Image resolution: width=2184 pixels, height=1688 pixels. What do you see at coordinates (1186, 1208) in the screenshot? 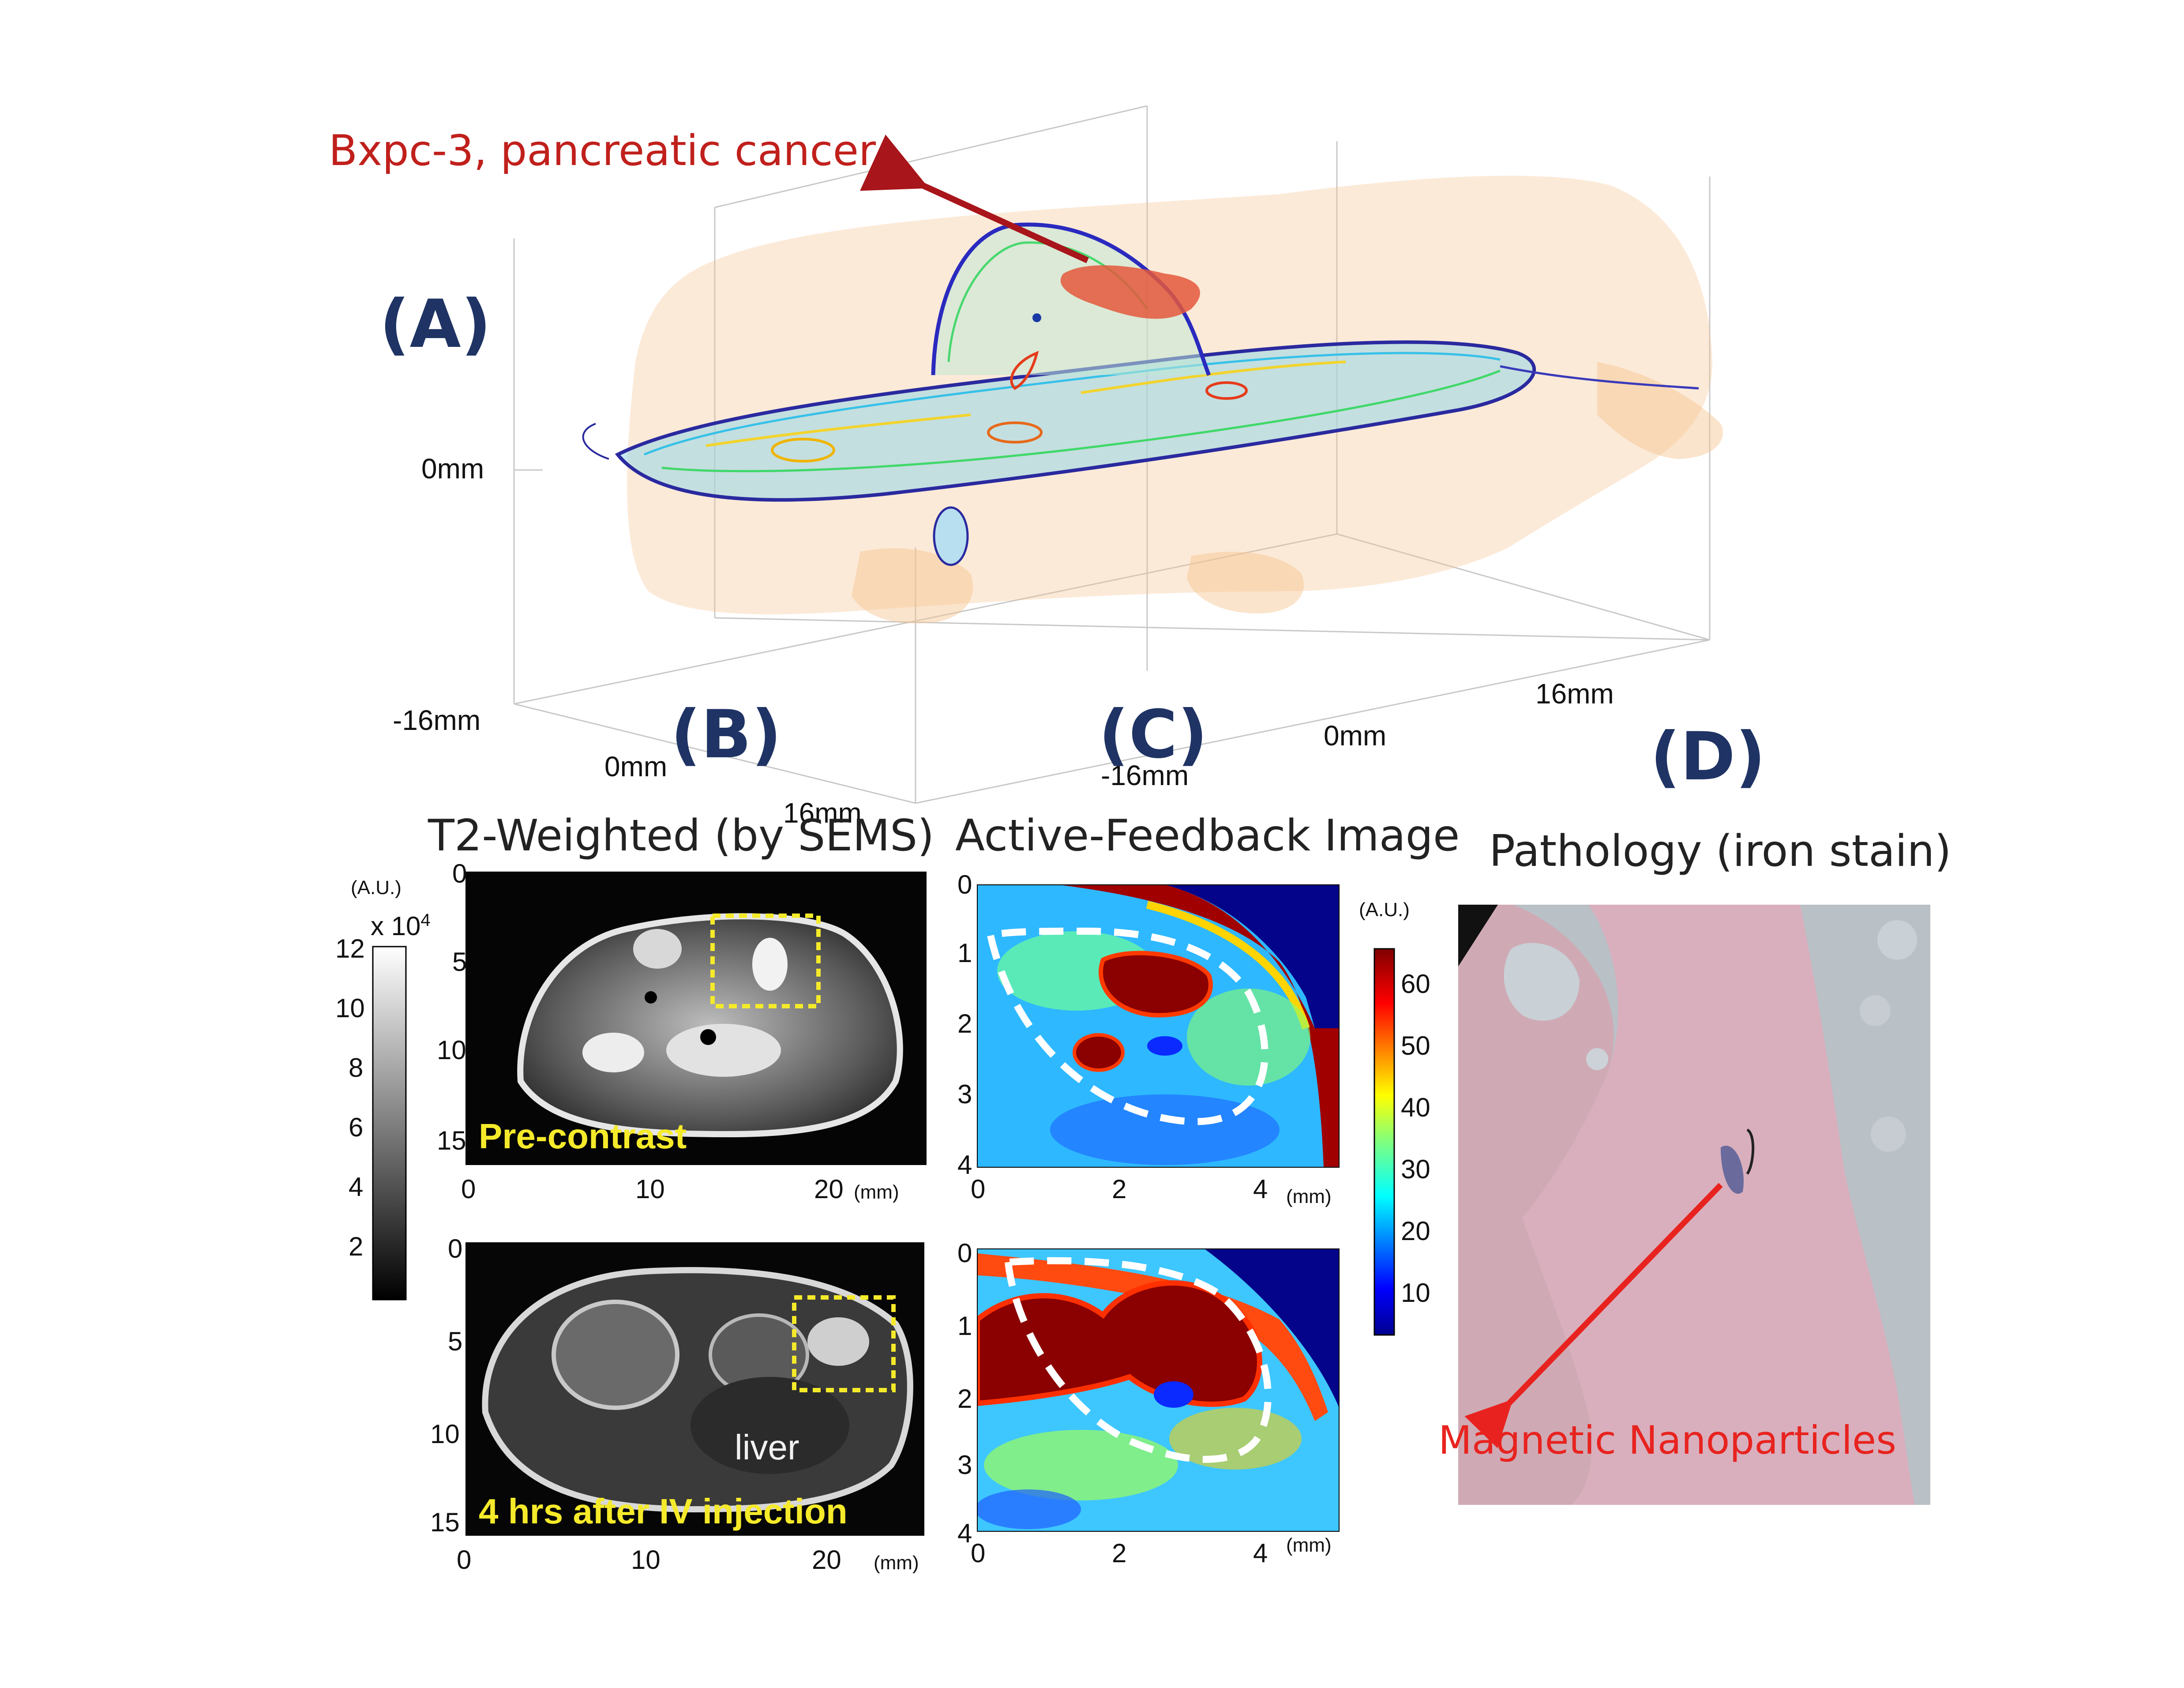
I see `panel-c-images` at bounding box center [1186, 1208].